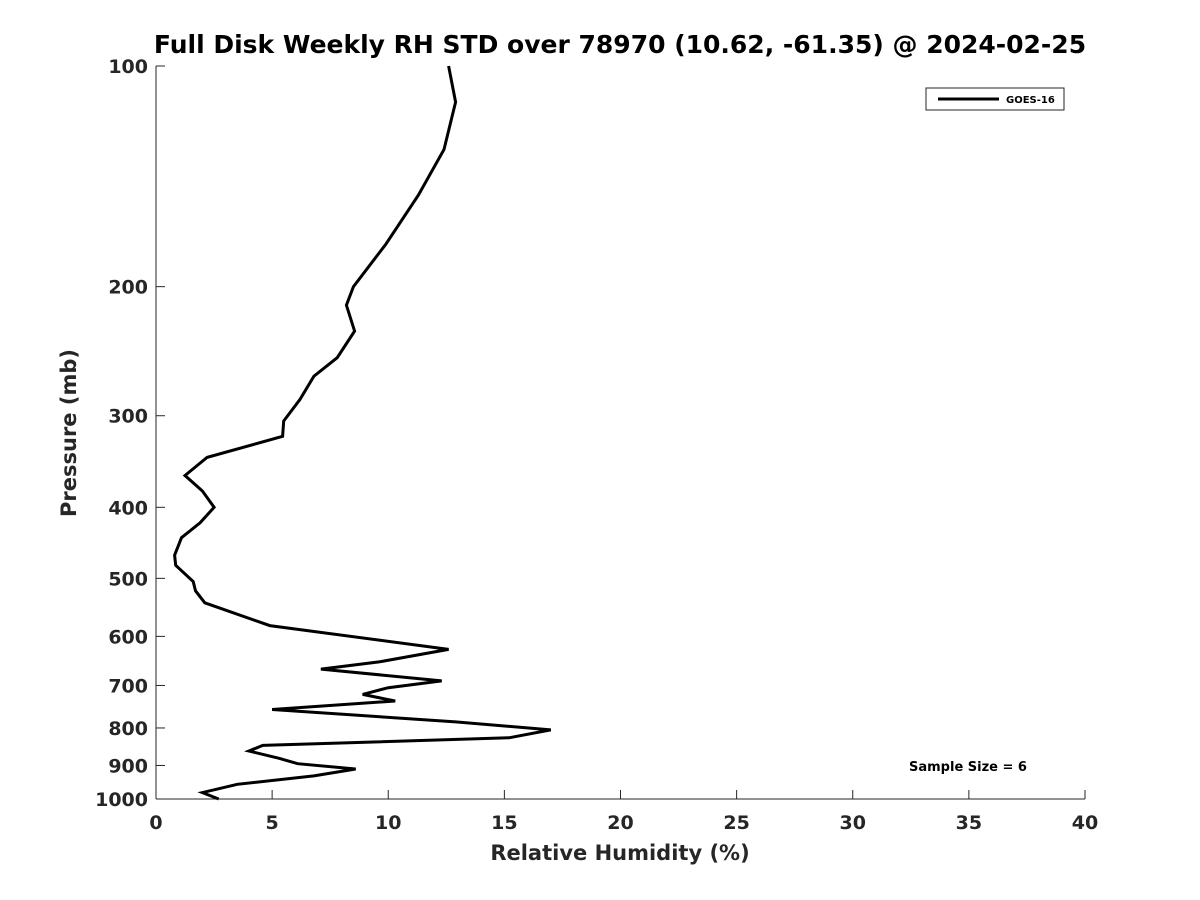 This screenshot has width=1200, height=900. What do you see at coordinates (128, 67) in the screenshot?
I see `y-tick-label: 100` at bounding box center [128, 67].